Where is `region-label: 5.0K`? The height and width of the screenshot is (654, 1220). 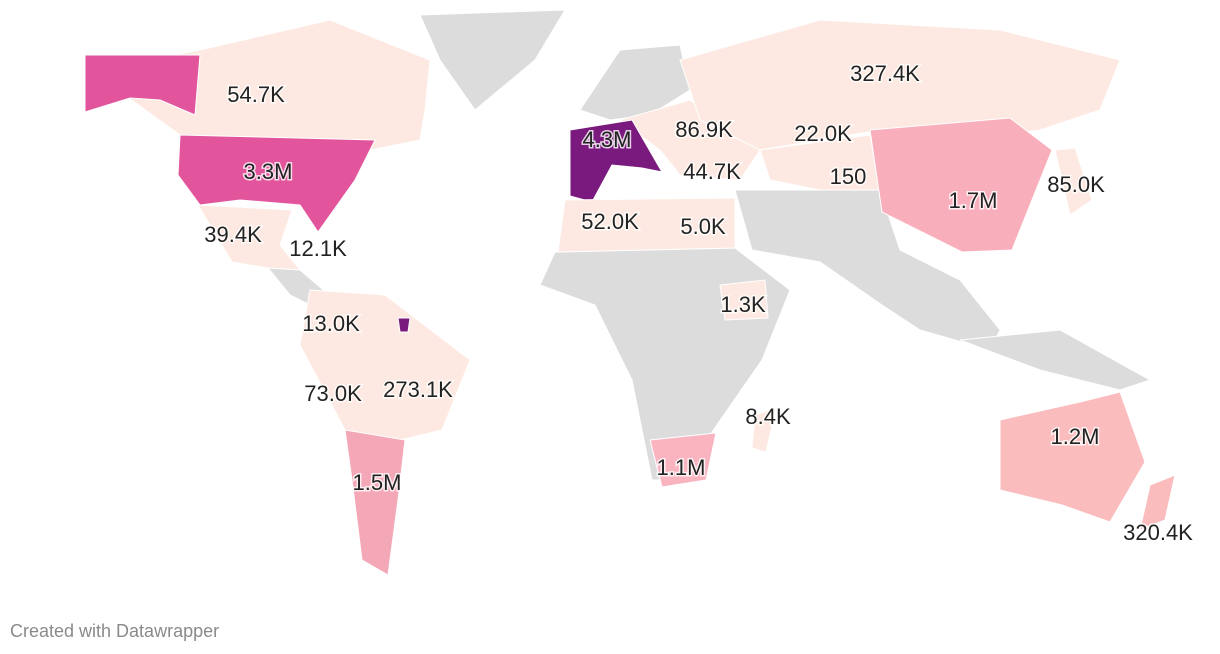
region-label: 5.0K is located at coordinates (703, 226).